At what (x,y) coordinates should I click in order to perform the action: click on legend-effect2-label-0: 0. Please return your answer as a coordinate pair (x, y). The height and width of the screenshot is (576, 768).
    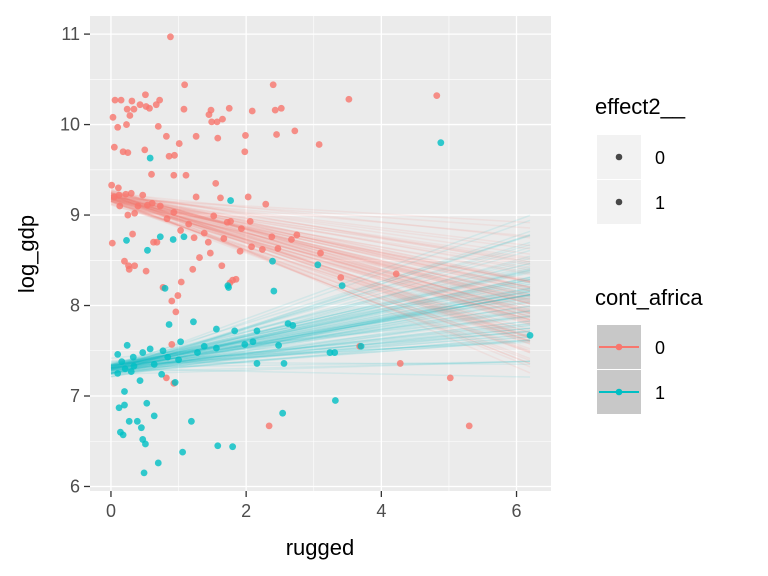
    Looking at the image, I should click on (660, 158).